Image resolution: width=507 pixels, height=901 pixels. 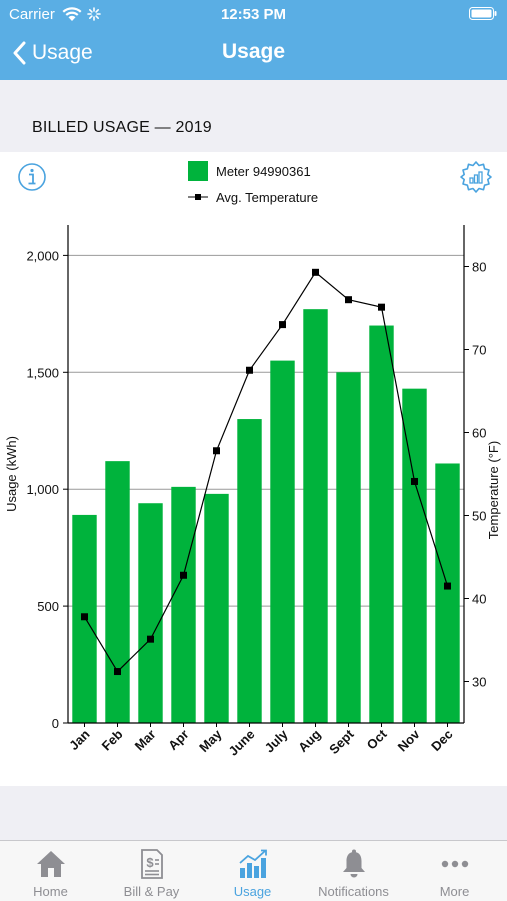 I want to click on y2-tick-label: 60, so click(x=479, y=433).